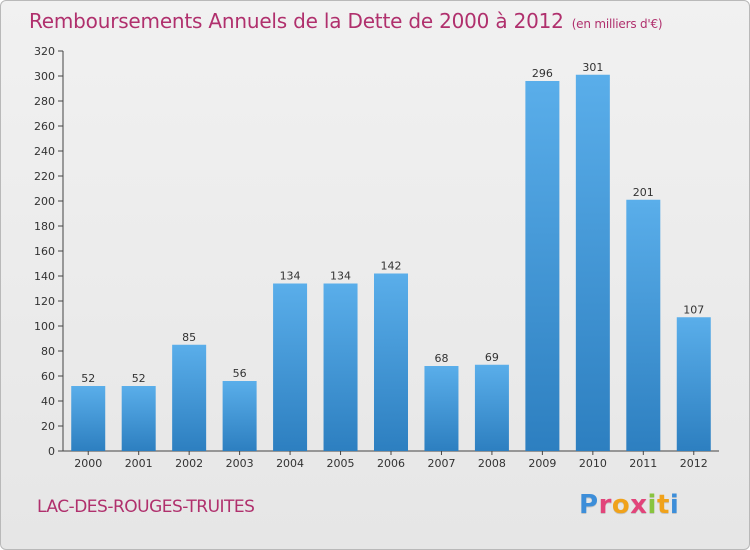 The image size is (750, 550). Describe the element at coordinates (663, 505) in the screenshot. I see `logo-letter: t` at that location.